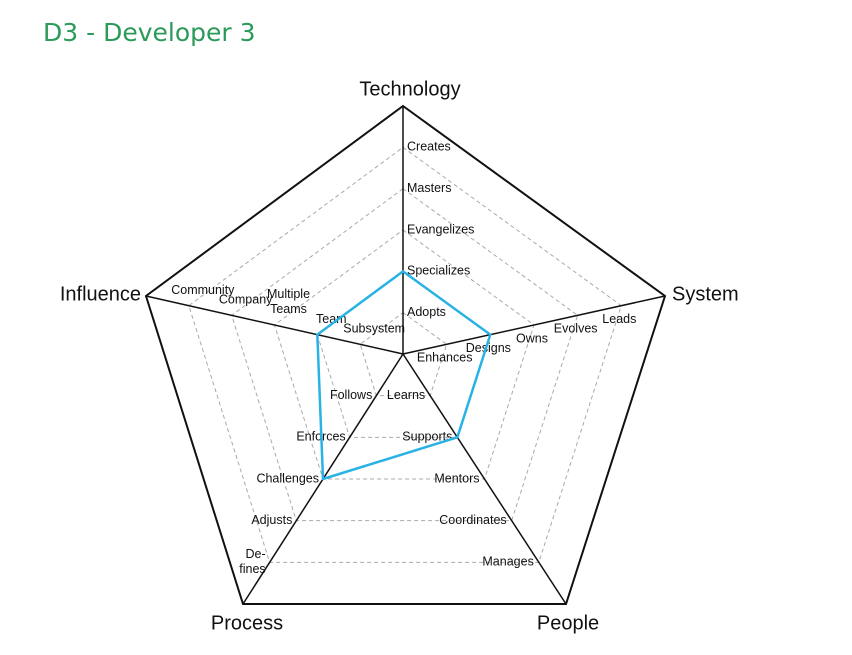 The image size is (852, 655). What do you see at coordinates (203, 290) in the screenshot?
I see `level-label: Community` at bounding box center [203, 290].